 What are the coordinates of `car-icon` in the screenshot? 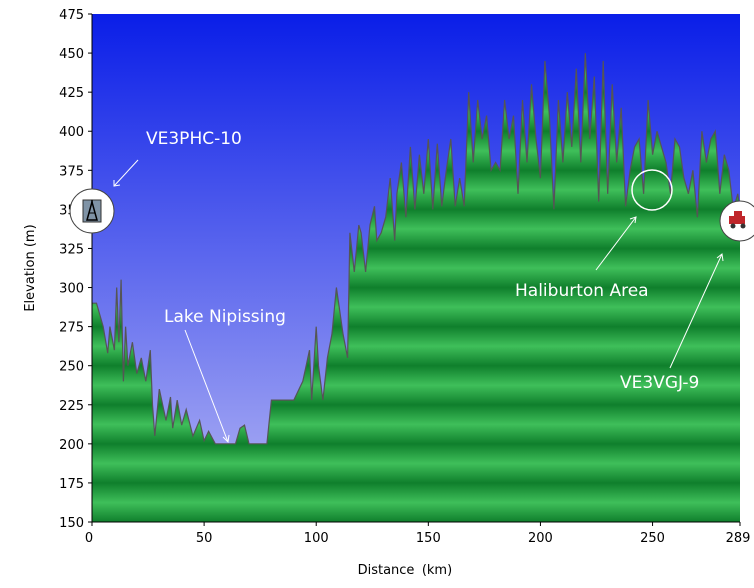 It's located at (737, 220).